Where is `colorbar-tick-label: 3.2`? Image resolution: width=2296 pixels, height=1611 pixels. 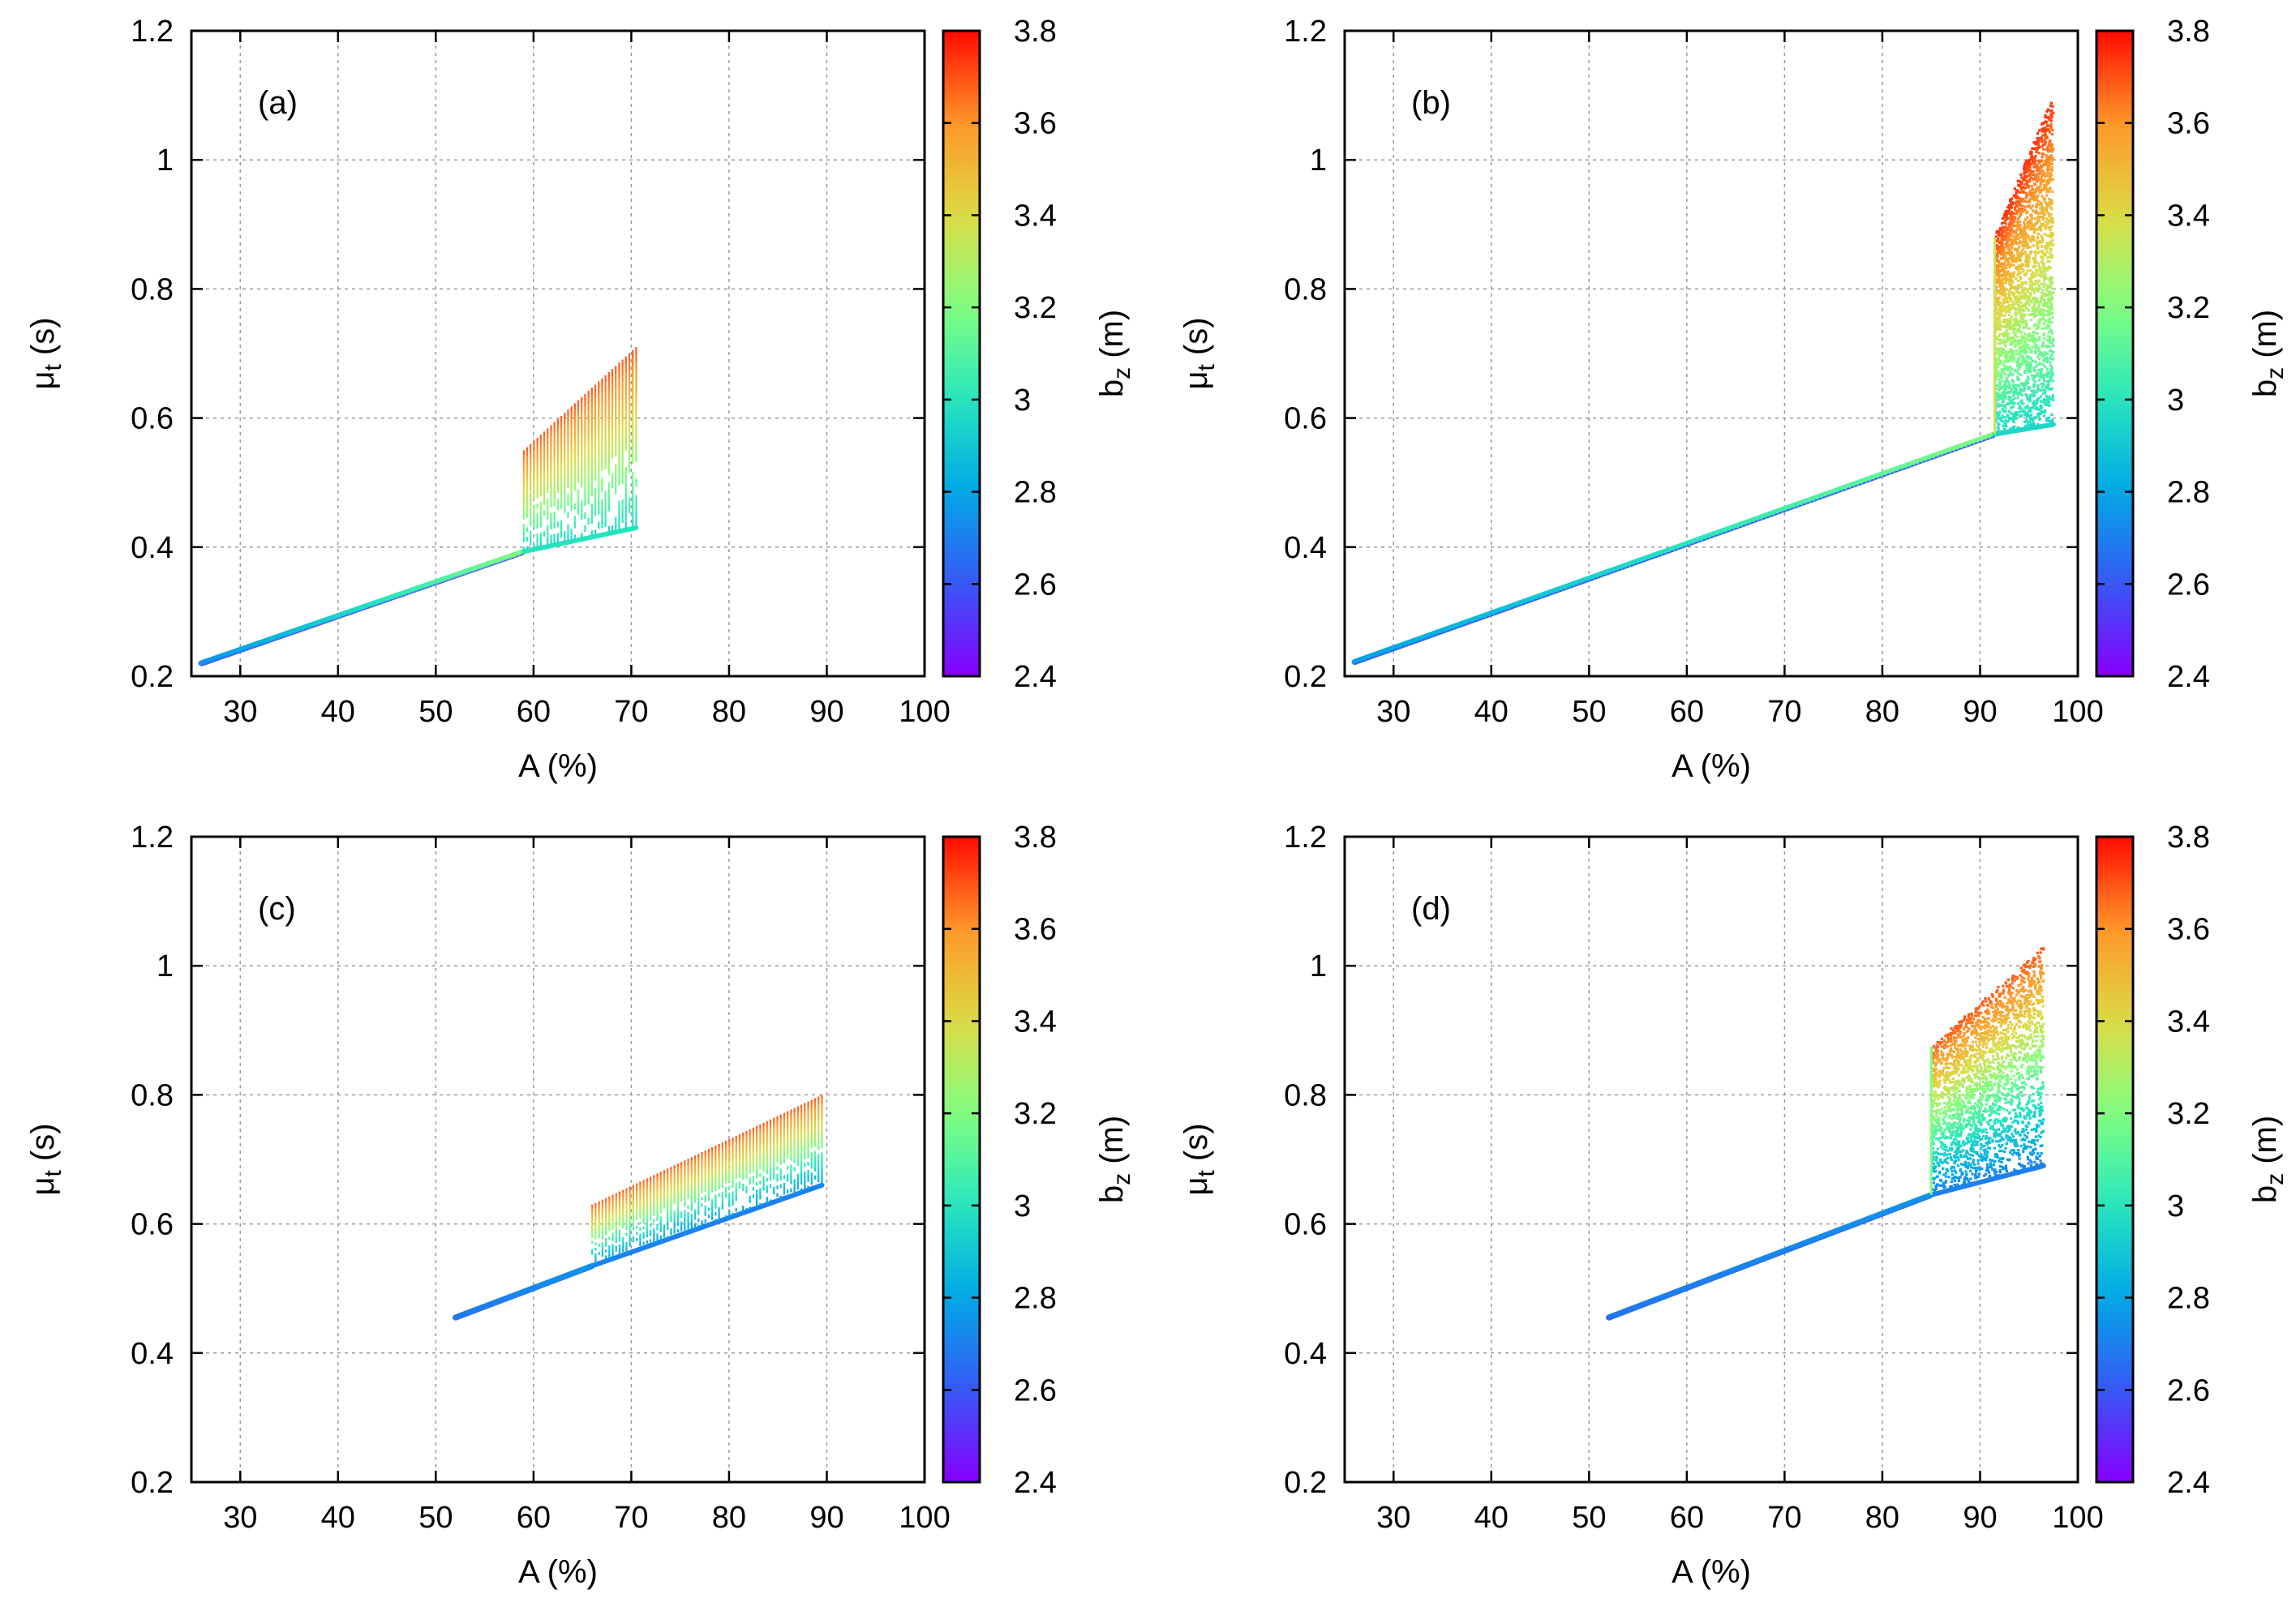 colorbar-tick-label: 3.2 is located at coordinates (1035, 308).